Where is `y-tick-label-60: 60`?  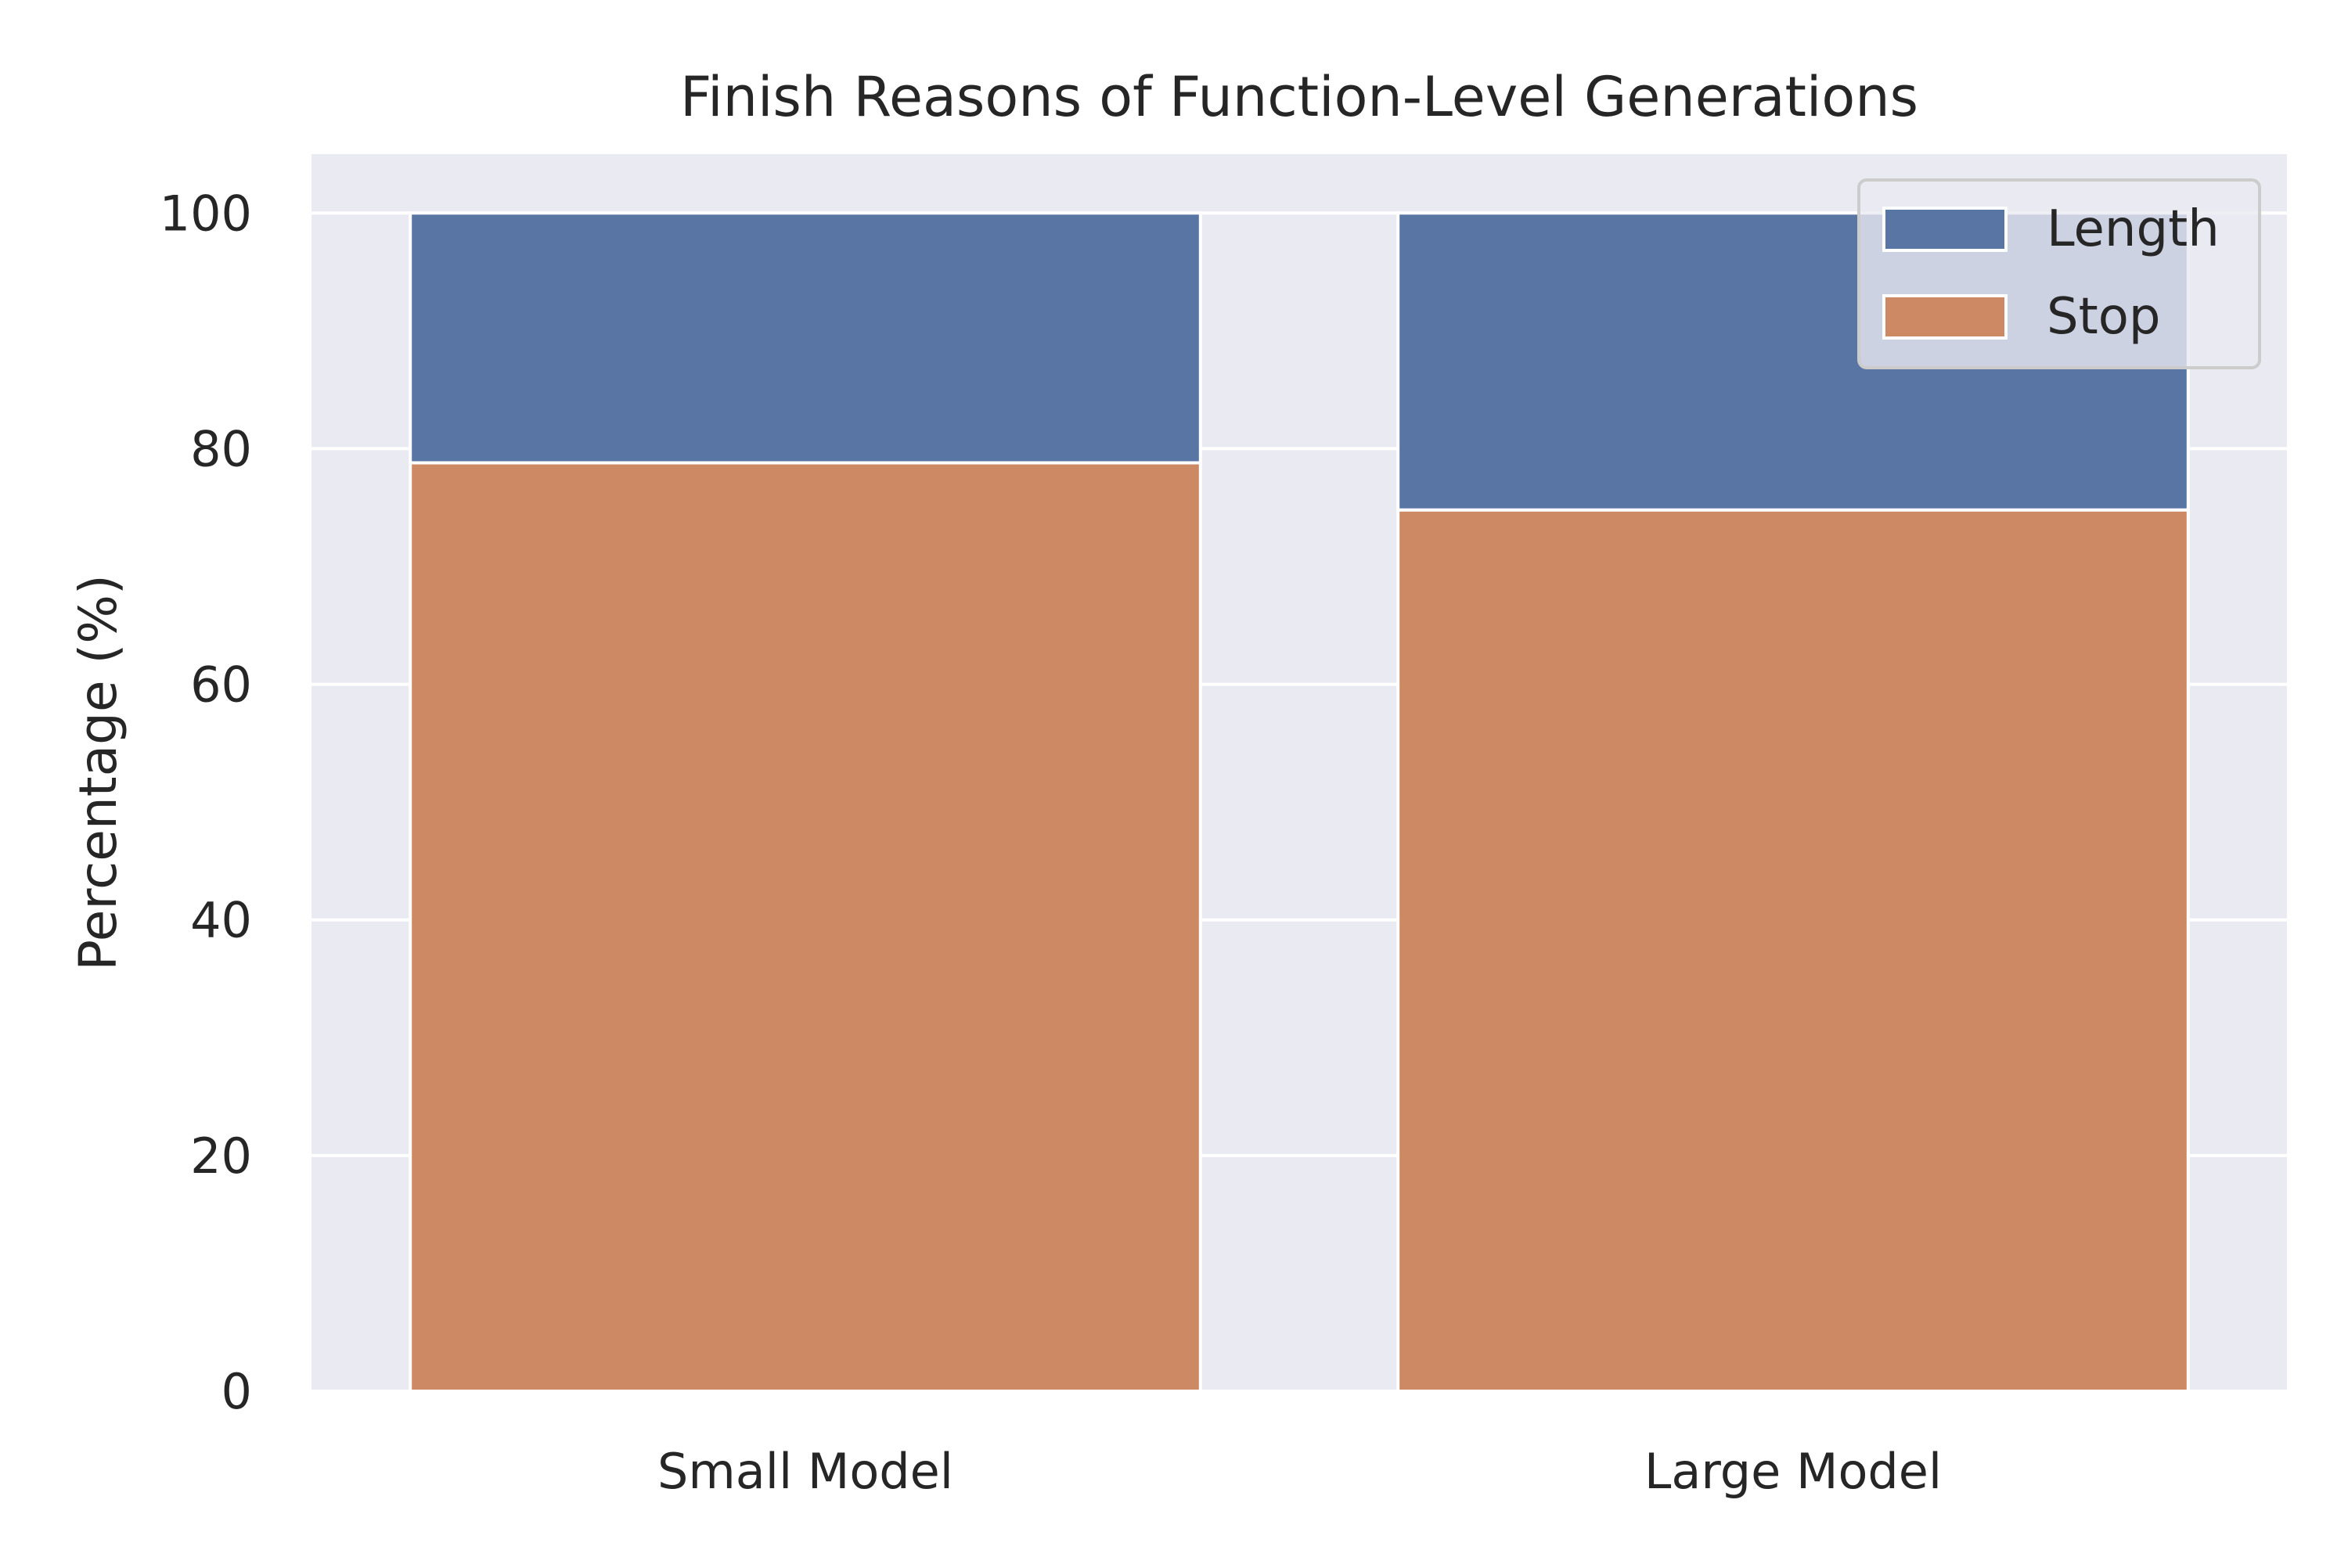 y-tick-label-60: 60 is located at coordinates (221, 685).